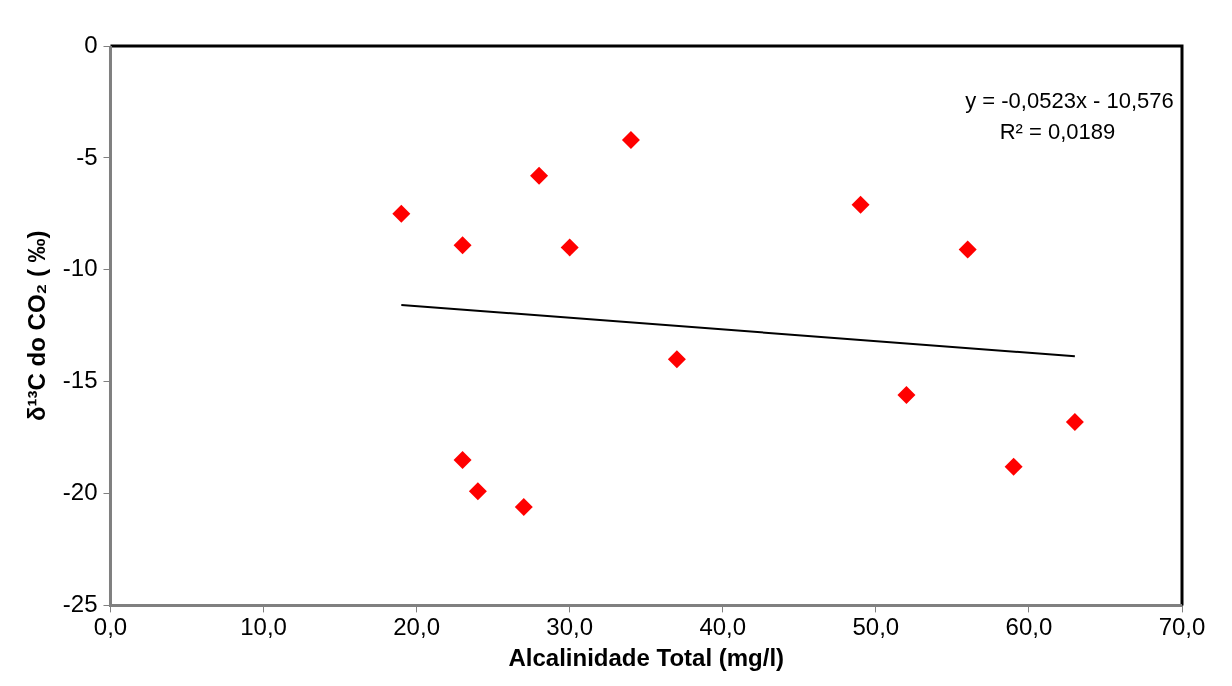  Describe the element at coordinates (80, 492) in the screenshot. I see `y-tick-label: -20` at that location.